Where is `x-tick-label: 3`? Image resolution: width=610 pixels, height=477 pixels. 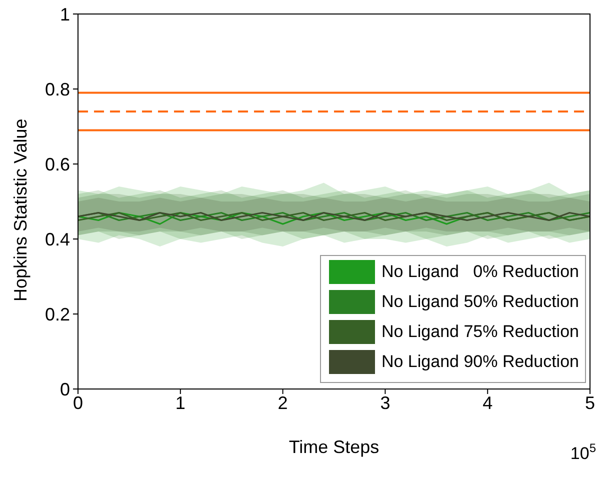 x-tick-label: 3 is located at coordinates (385, 402).